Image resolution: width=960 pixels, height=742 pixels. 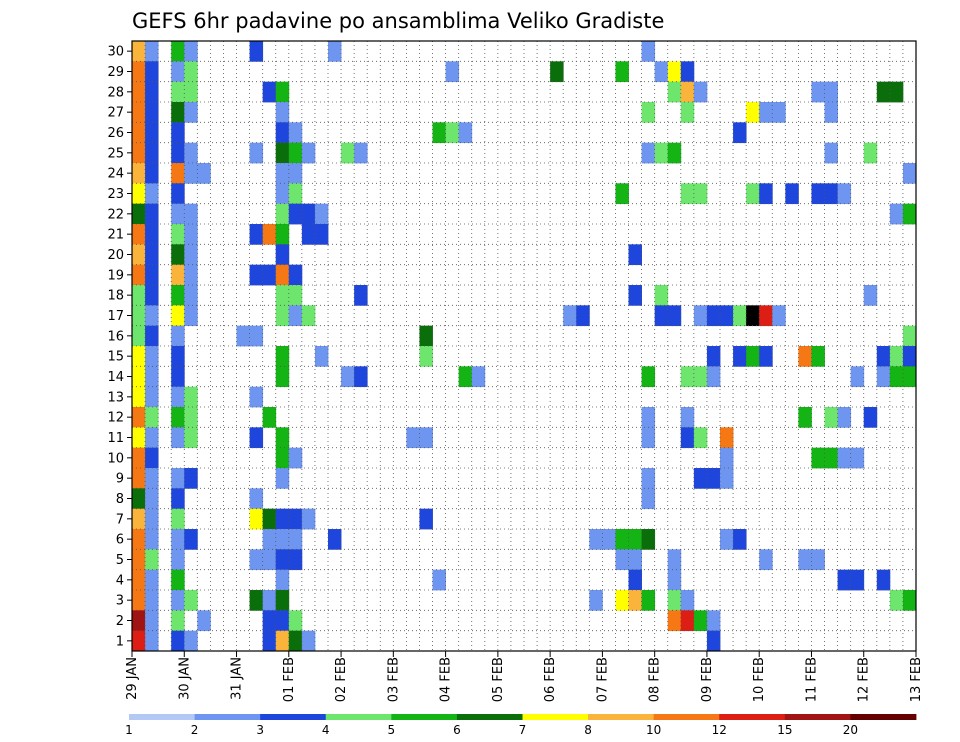 What do you see at coordinates (115, 397) in the screenshot?
I see `y-tick-label: 13` at bounding box center [115, 397].